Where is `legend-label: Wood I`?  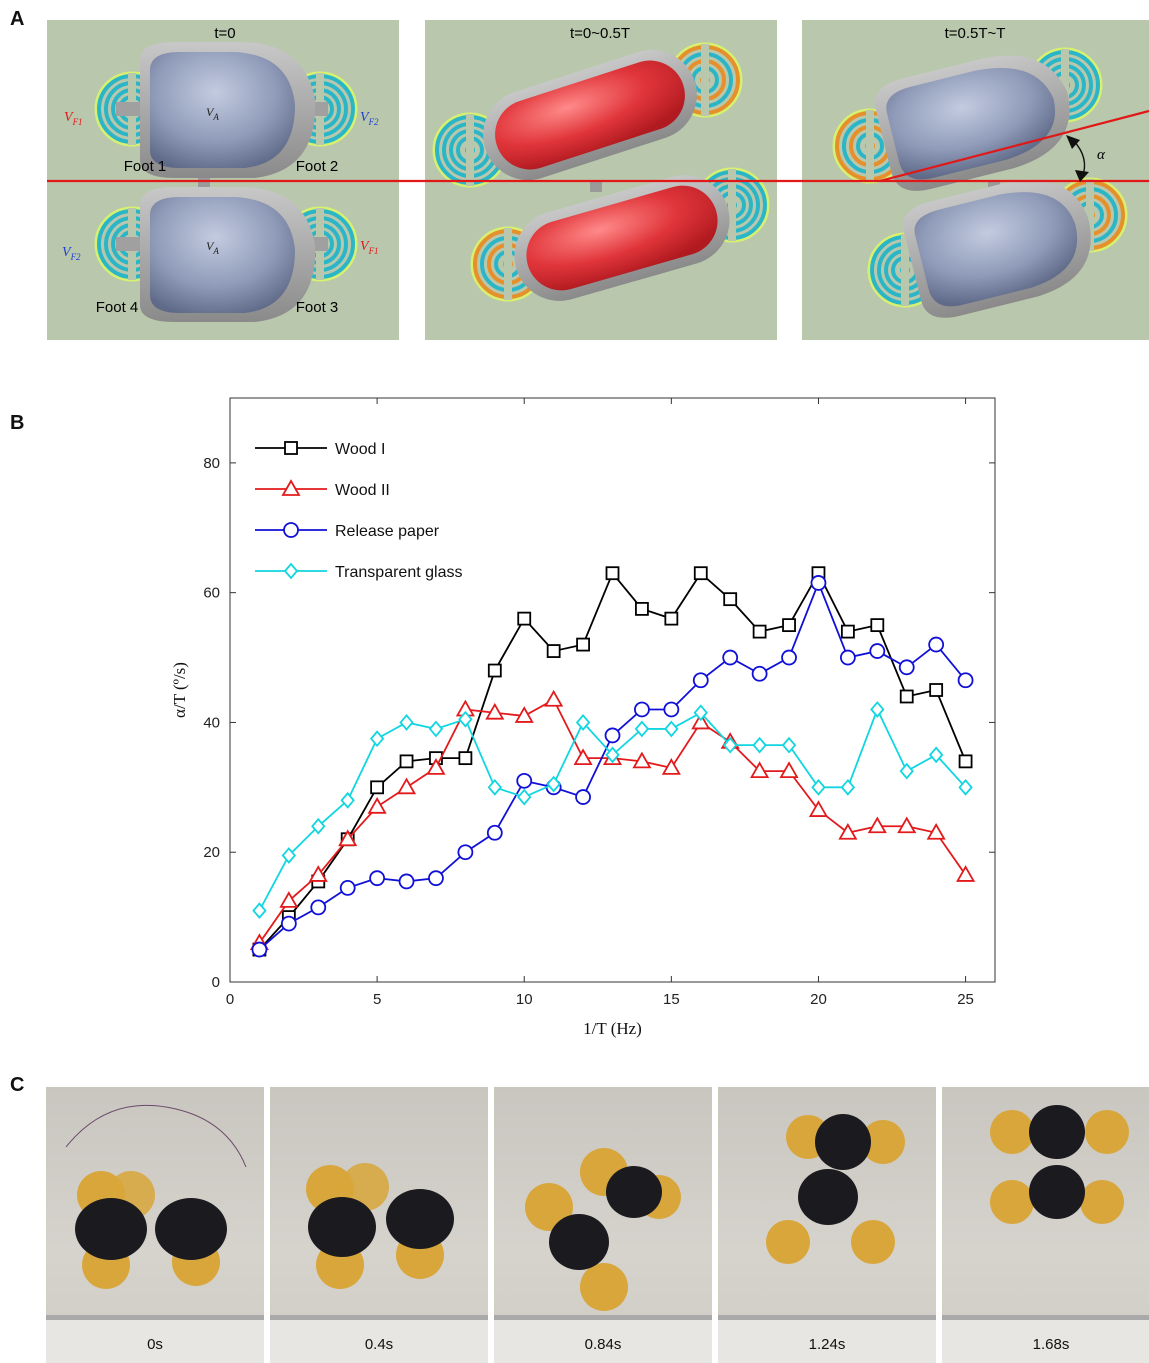
legend-label: Wood I is located at coordinates (360, 449).